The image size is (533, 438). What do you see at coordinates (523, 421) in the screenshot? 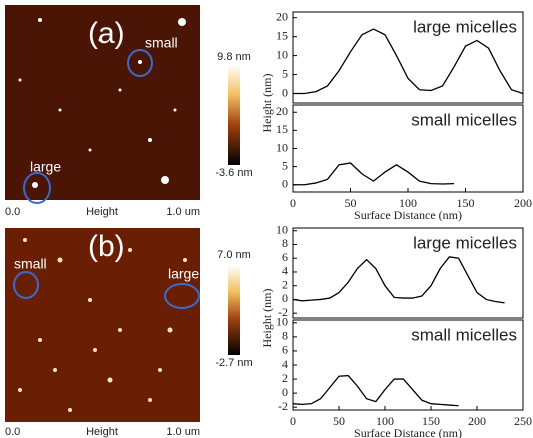
I see `x-tick-label: 250` at bounding box center [523, 421].